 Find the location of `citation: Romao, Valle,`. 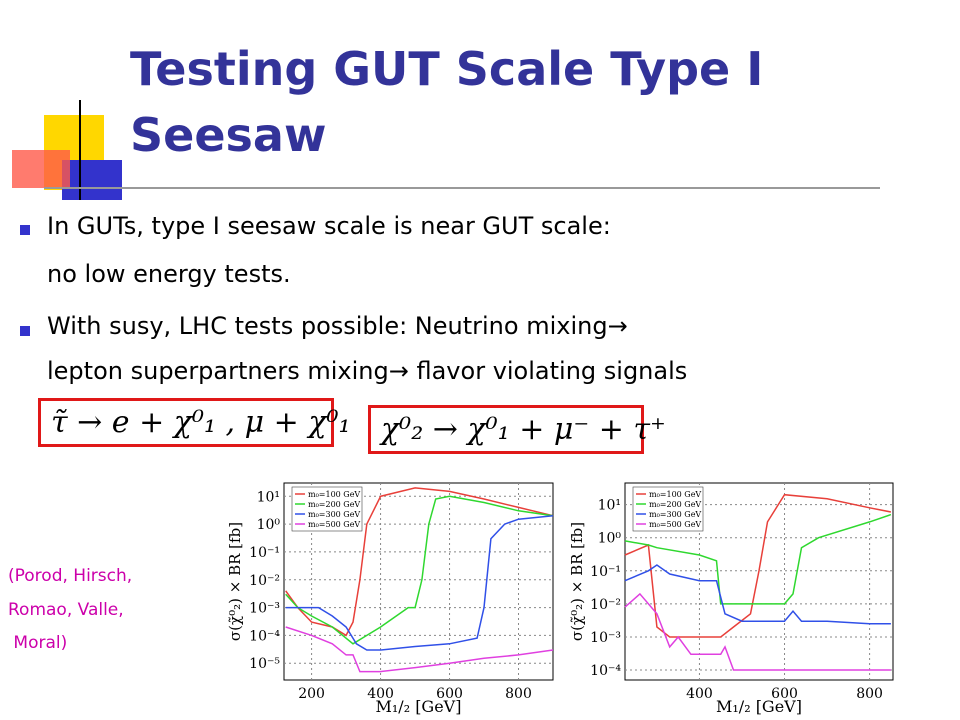

citation: Romao, Valle, is located at coordinates (66, 610).